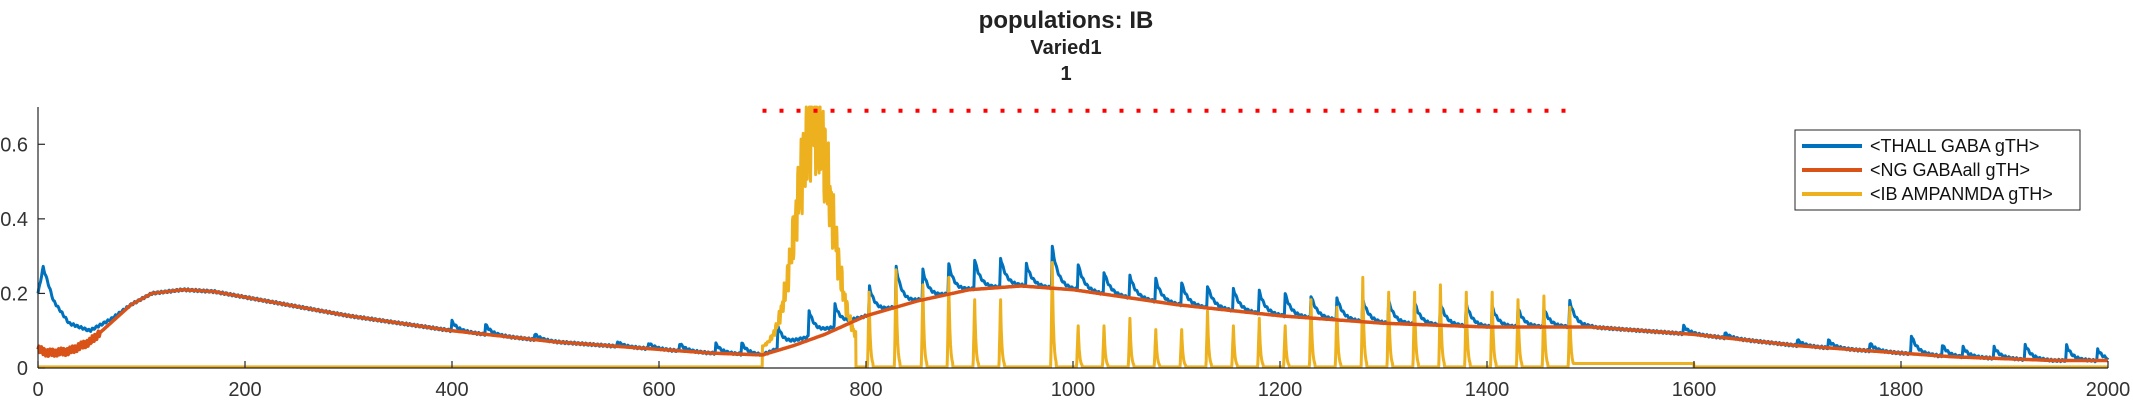 The image size is (2133, 400). Describe the element at coordinates (37, 389) in the screenshot. I see `x-tick-label: 0` at that location.